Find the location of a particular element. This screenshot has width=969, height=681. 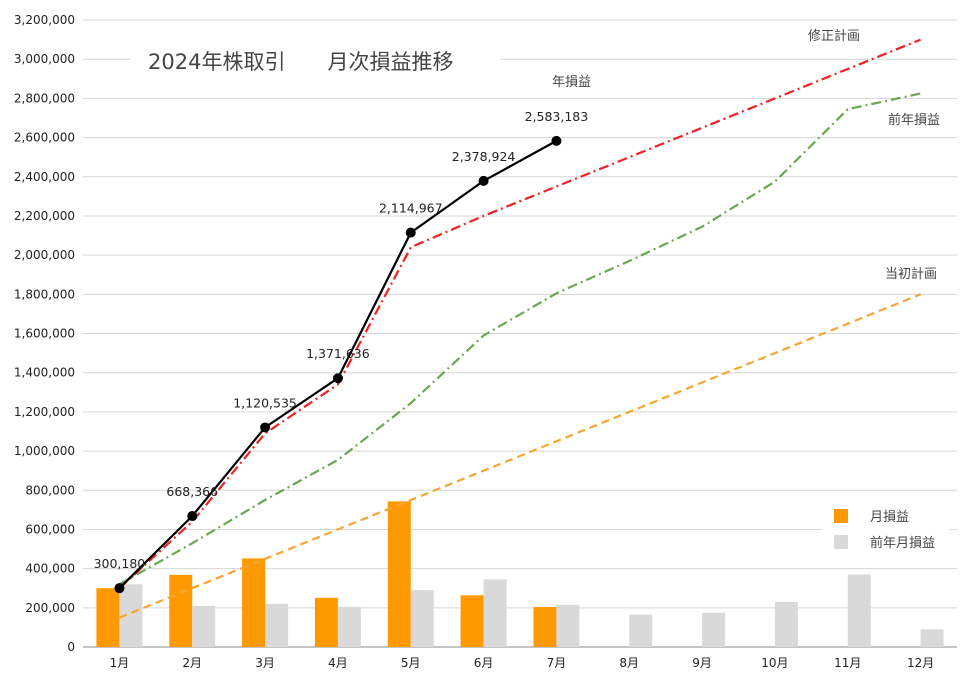

x-tick-label: 10月 is located at coordinates (774, 663).